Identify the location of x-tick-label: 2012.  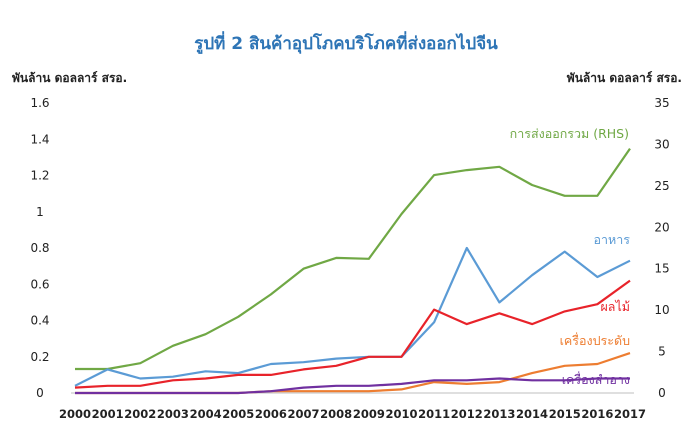
(467, 414).